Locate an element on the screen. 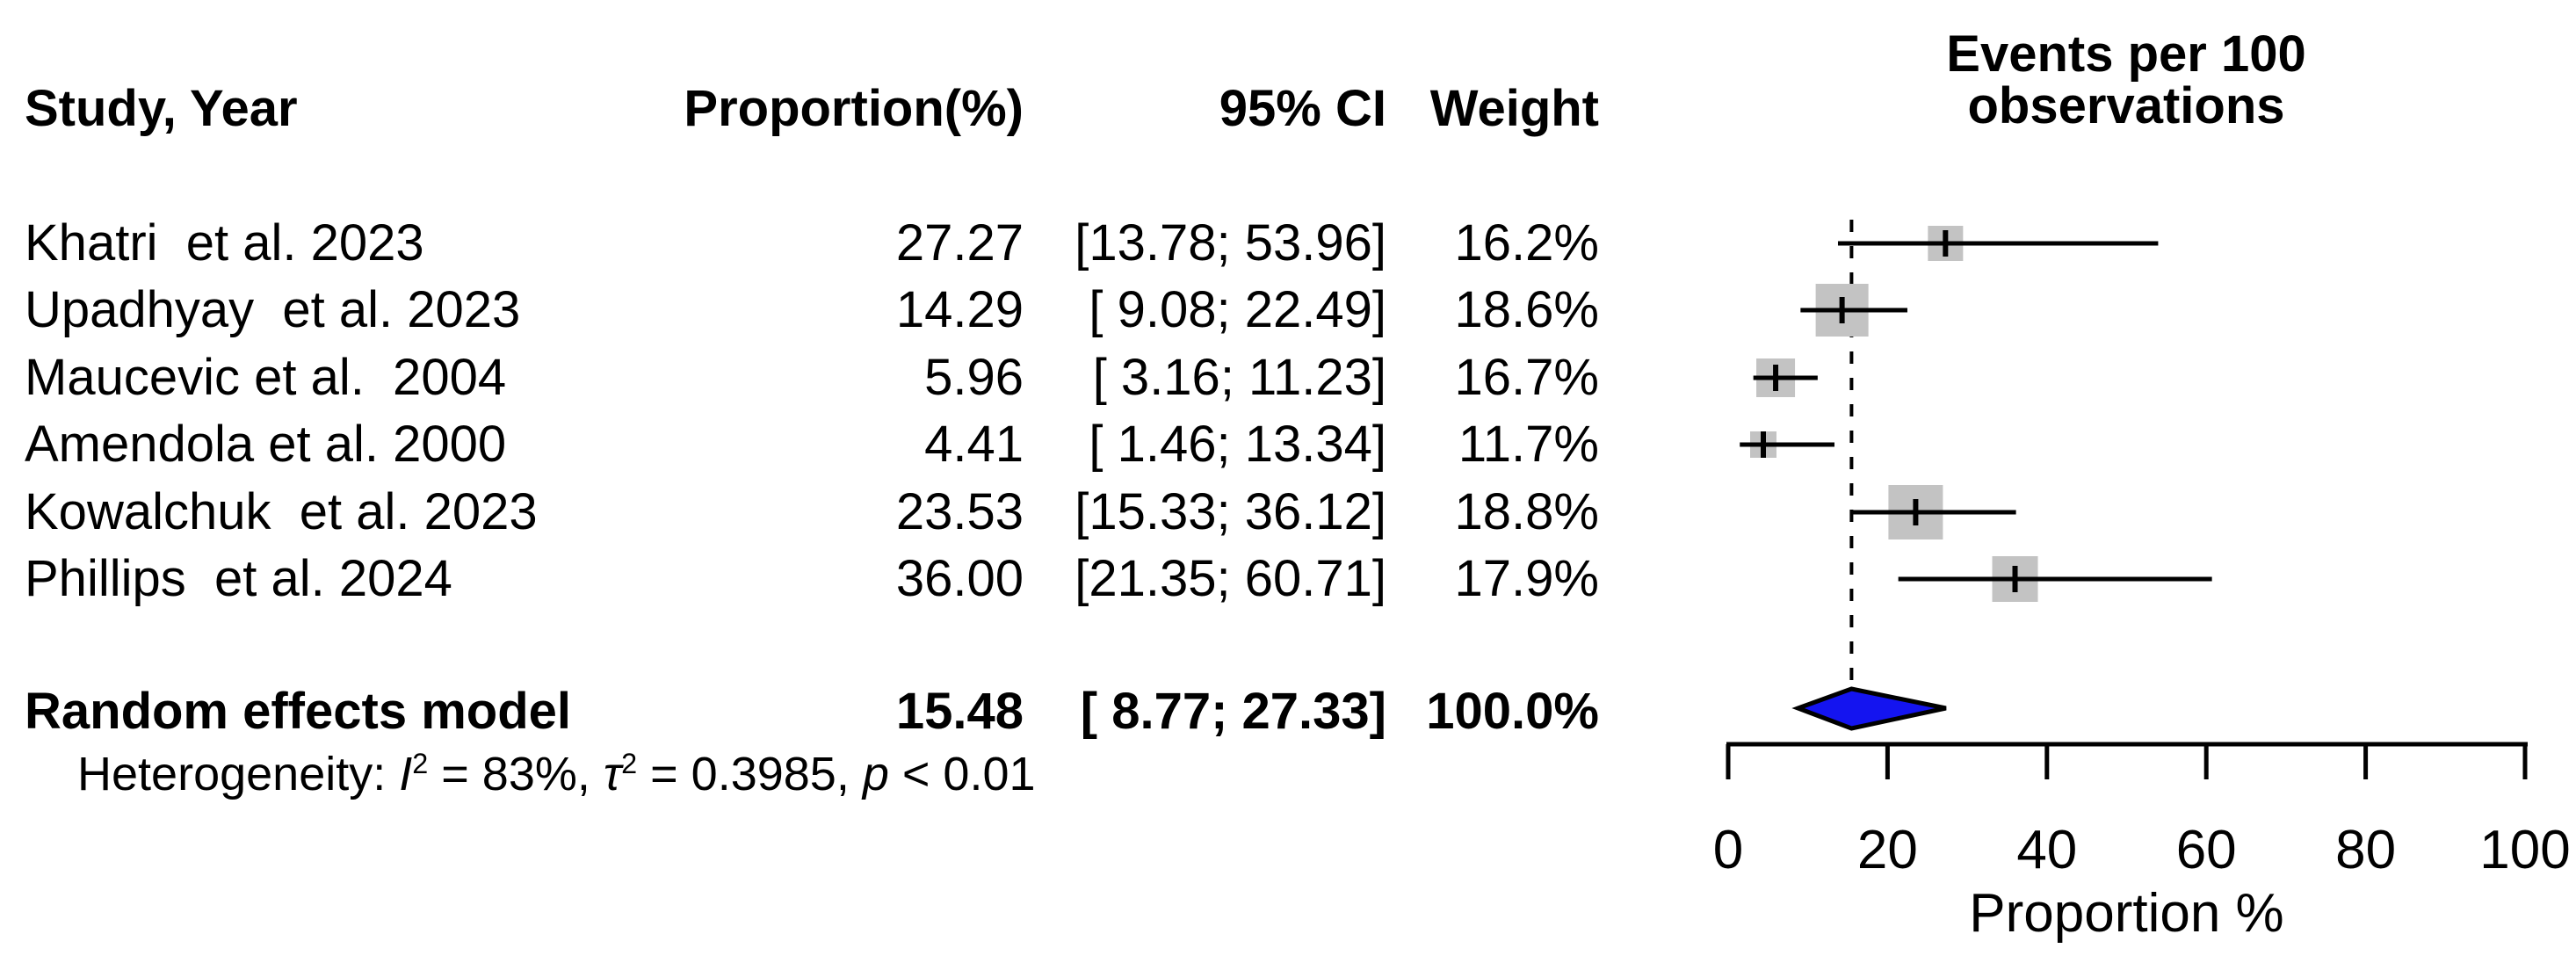  weight-value: 18.6% is located at coordinates (1526, 310).